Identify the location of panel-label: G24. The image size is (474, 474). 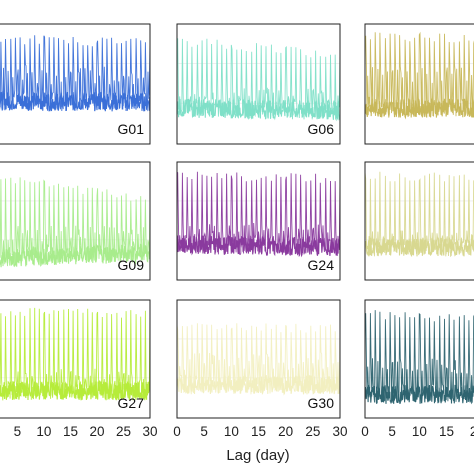
(321, 265).